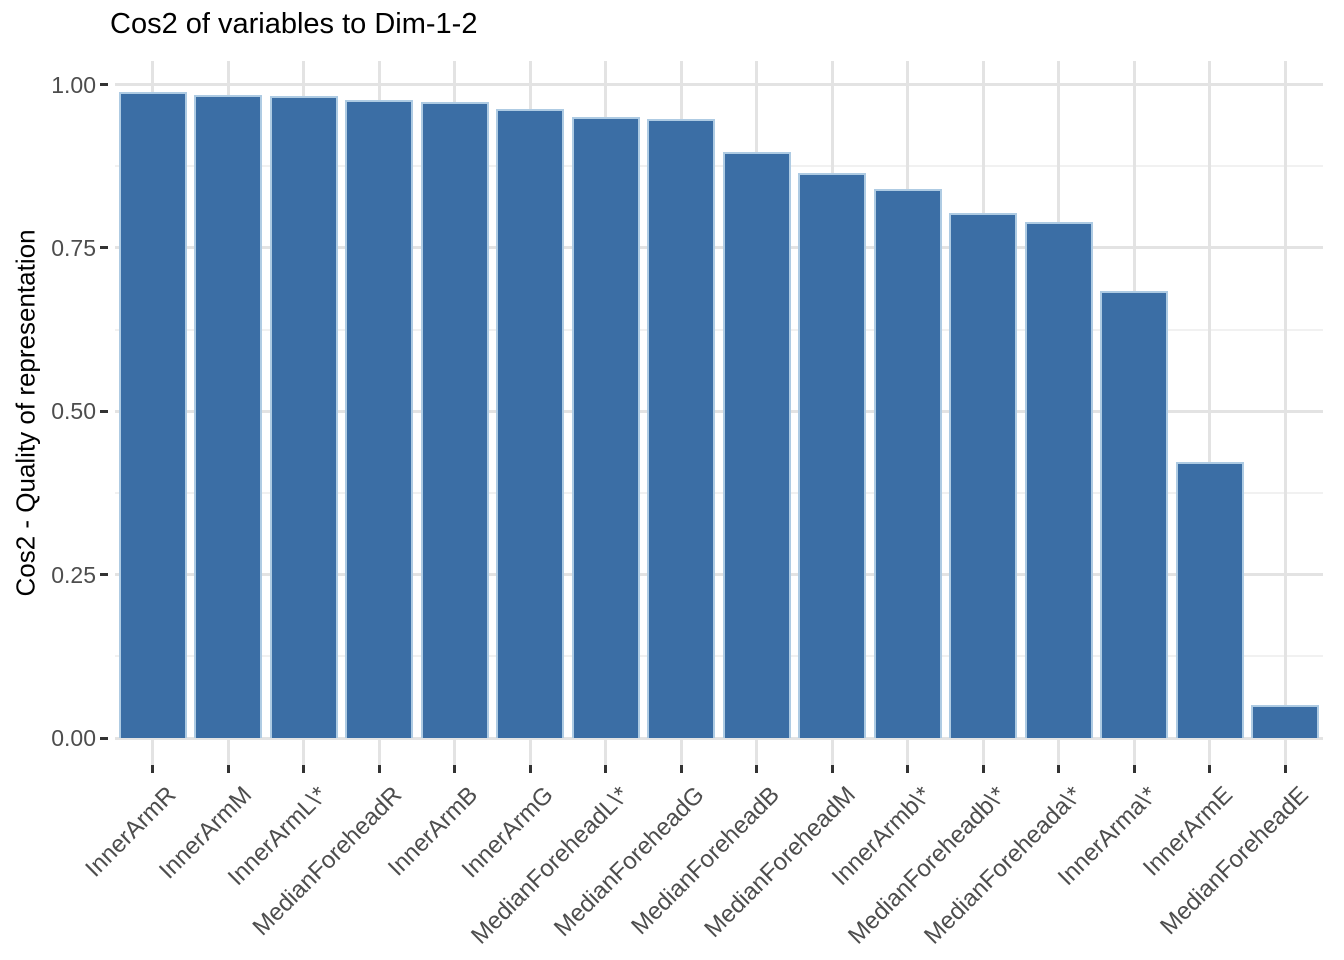 This screenshot has width=1344, height=960. I want to click on y-tick-label: 1.00, so click(73, 84).